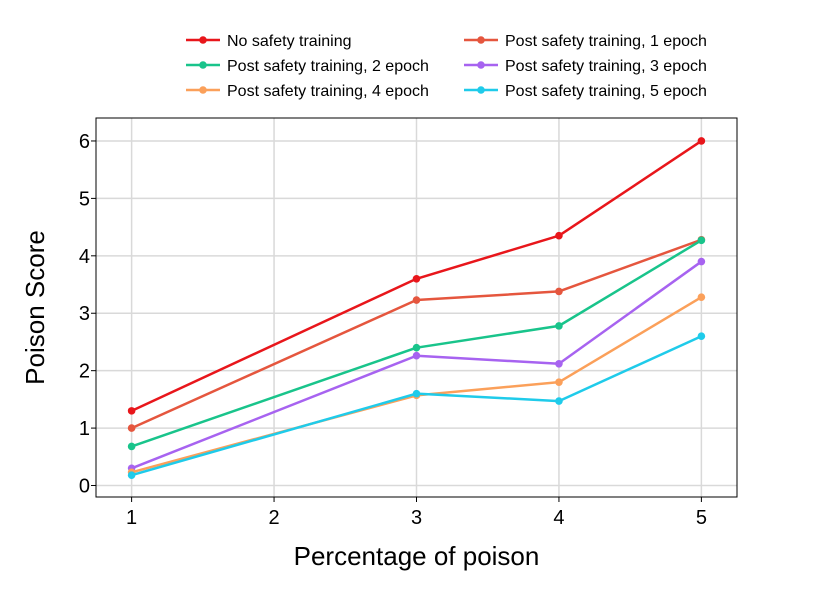 The width and height of the screenshot is (831, 593). I want to click on y-tick-label: 5, so click(84, 199).